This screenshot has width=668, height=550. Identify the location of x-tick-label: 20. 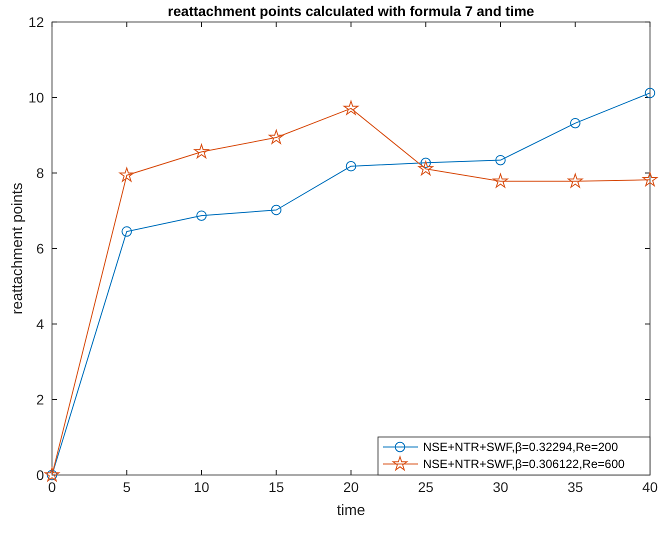
(351, 487).